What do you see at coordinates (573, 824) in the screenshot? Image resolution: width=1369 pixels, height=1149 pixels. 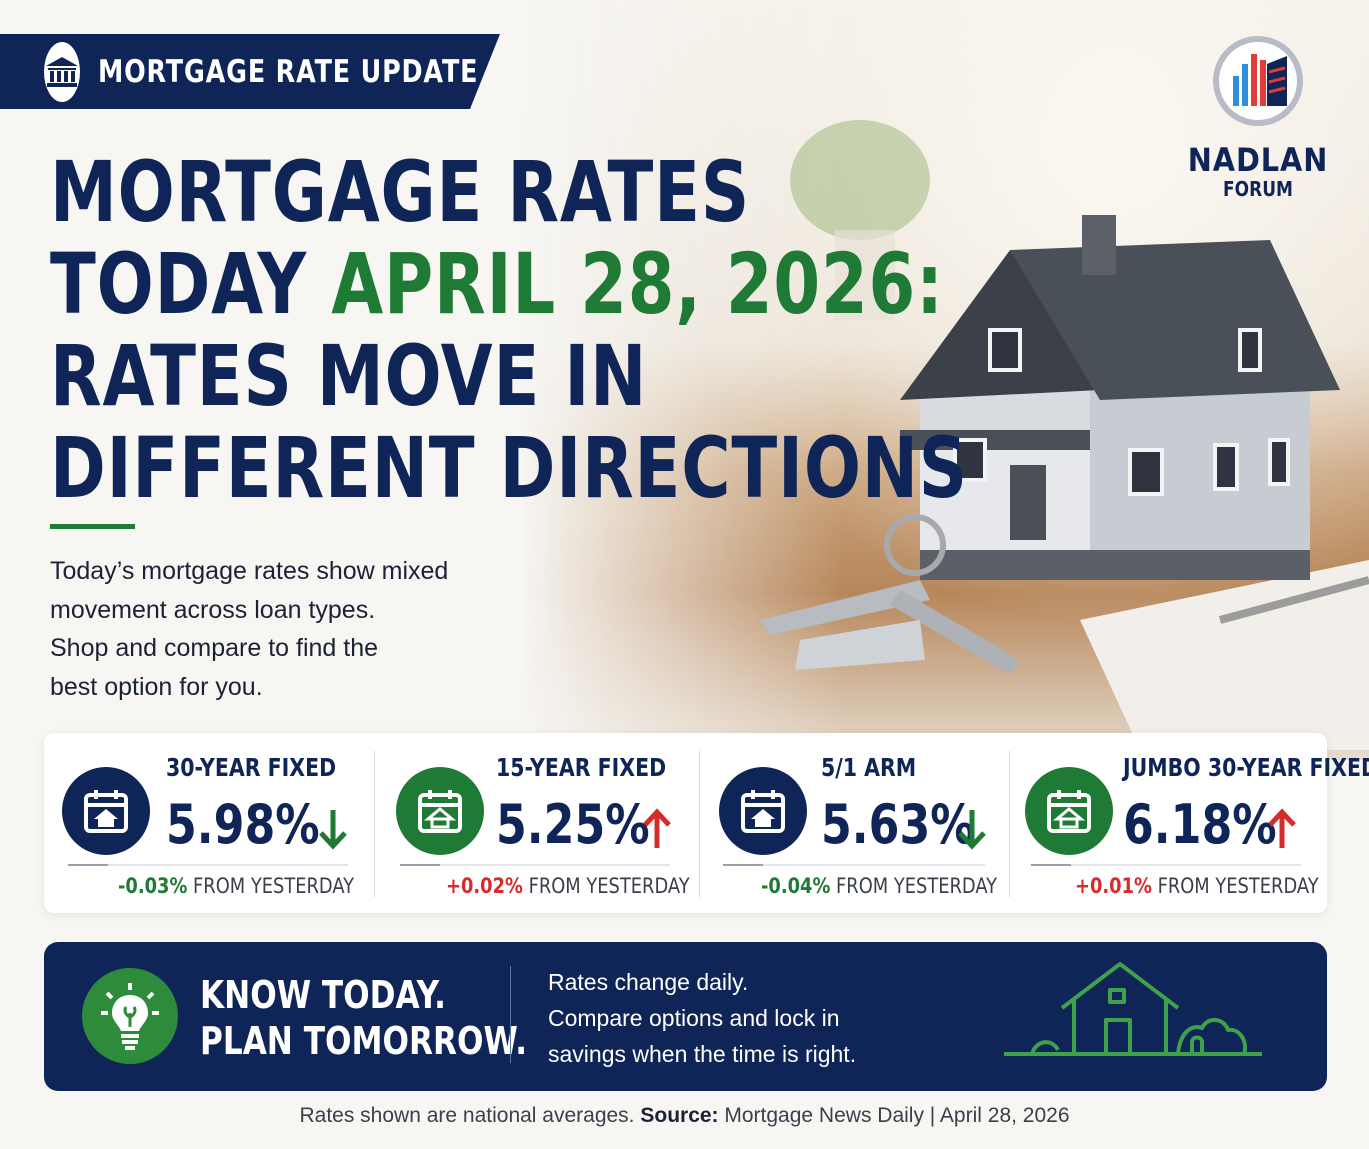 I see `rate-value: 5.25%` at bounding box center [573, 824].